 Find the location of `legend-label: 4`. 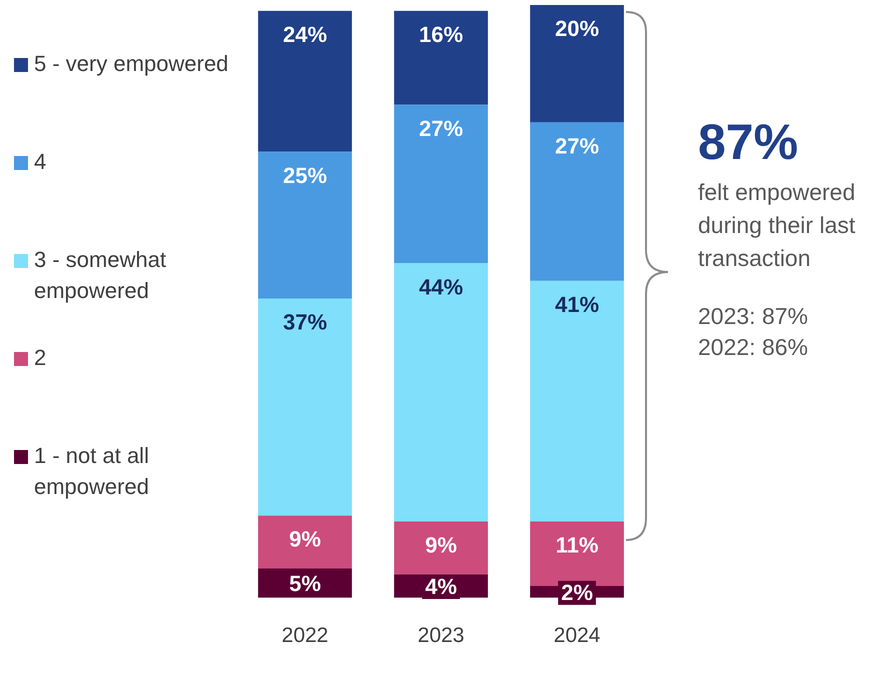

legend-label: 4 is located at coordinates (40, 162).